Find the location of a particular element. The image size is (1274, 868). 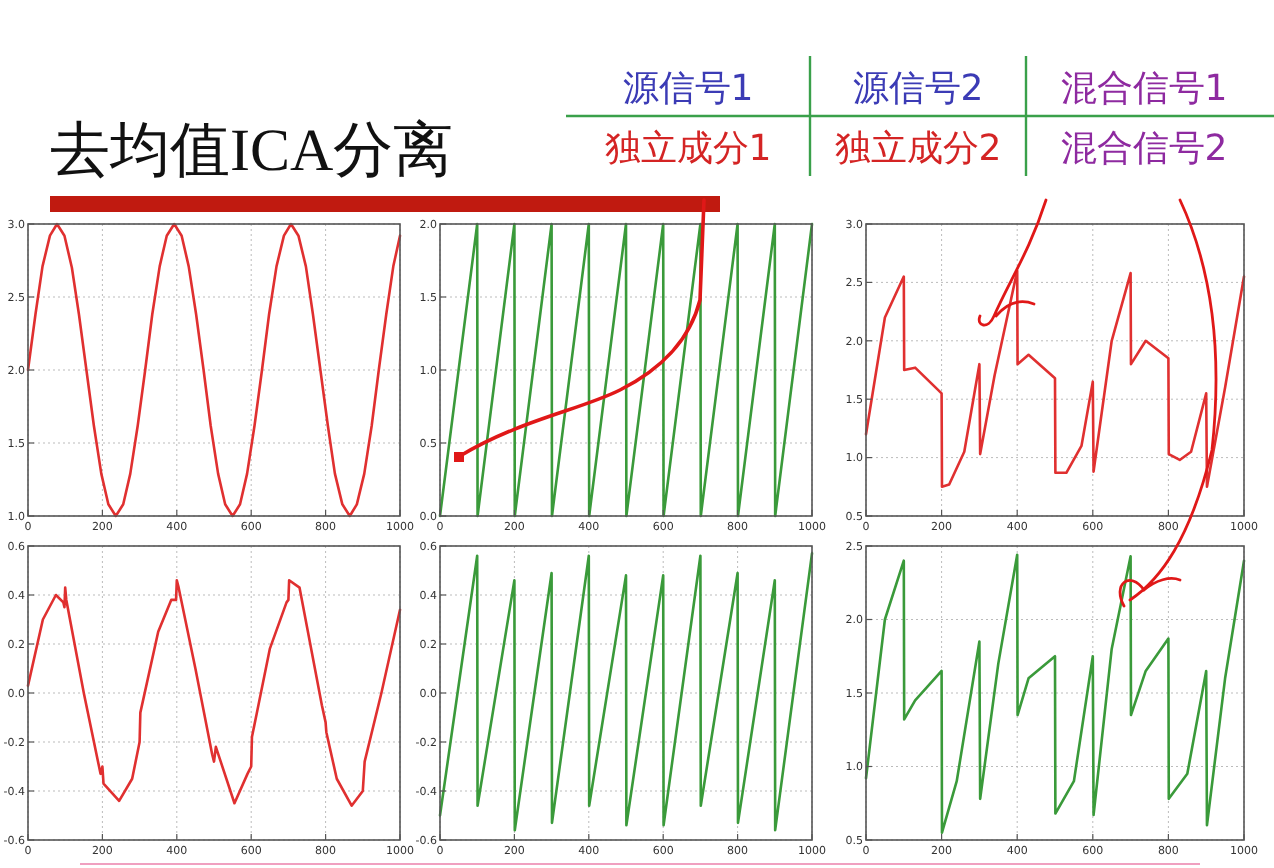

text: 独立成分2 is located at coordinates (918, 149).